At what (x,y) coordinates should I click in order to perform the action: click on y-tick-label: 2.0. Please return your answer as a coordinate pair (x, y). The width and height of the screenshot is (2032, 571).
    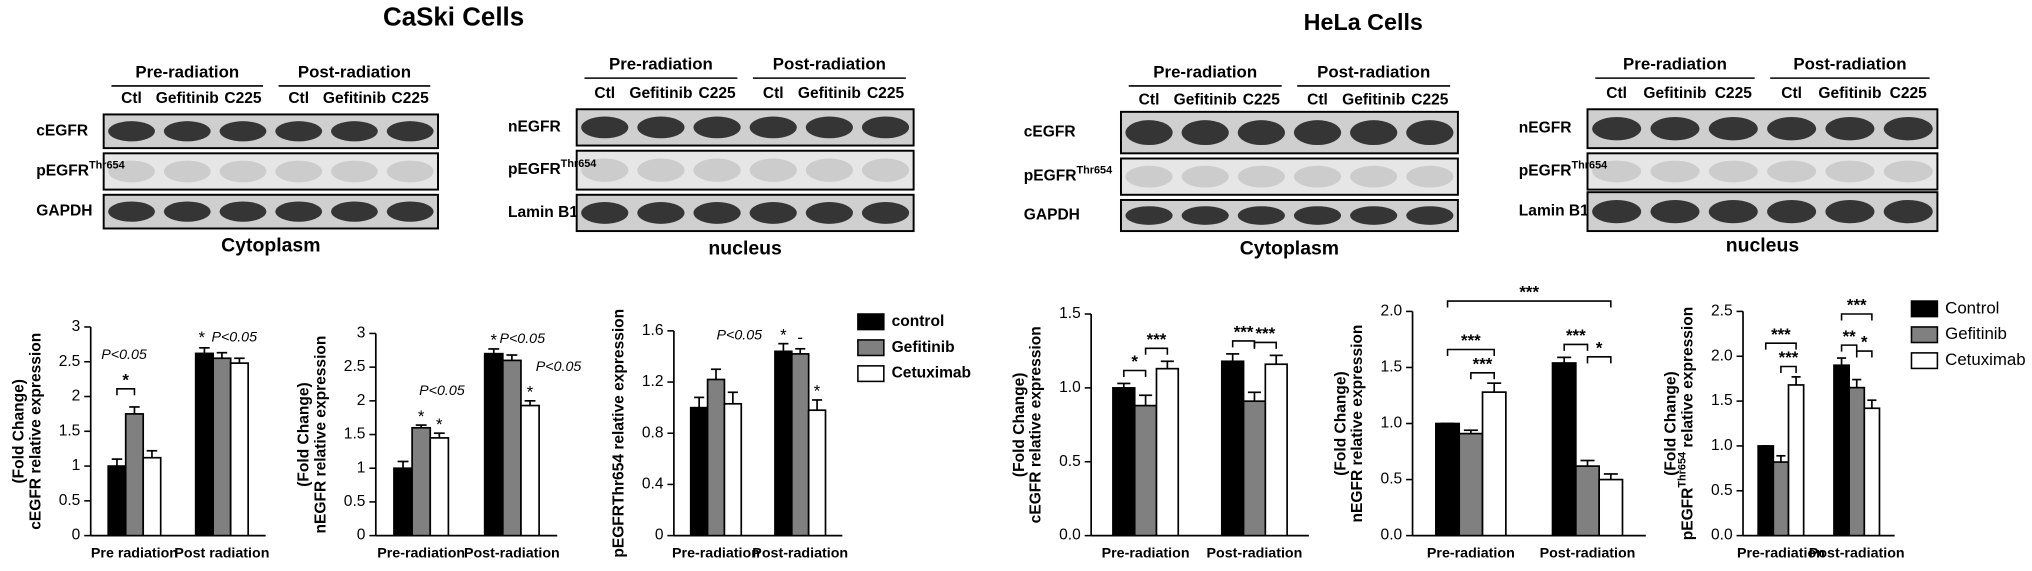
    Looking at the image, I should click on (1392, 311).